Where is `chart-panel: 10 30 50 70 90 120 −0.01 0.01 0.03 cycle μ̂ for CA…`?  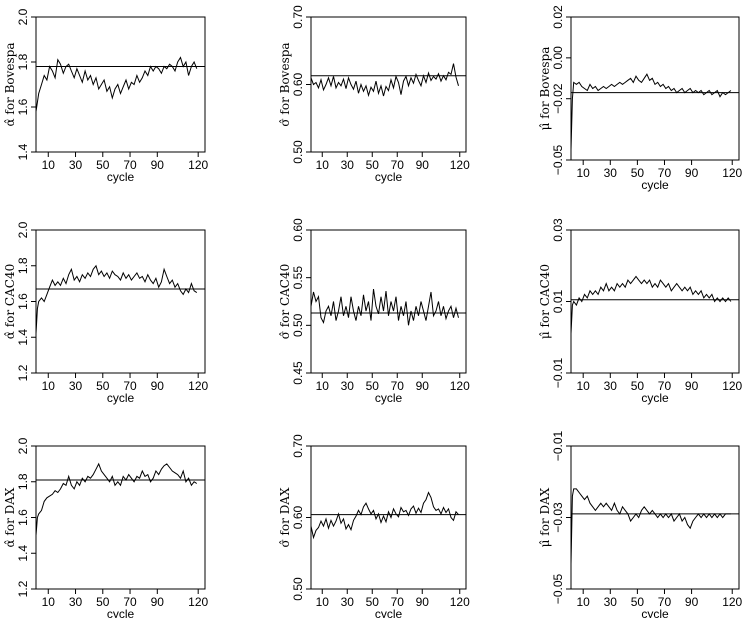
chart-panel: 10 30 50 70 90 120 −0.01 0.01 0.03 cycle μ̂ for CA… is located at coordinates (640, 311).